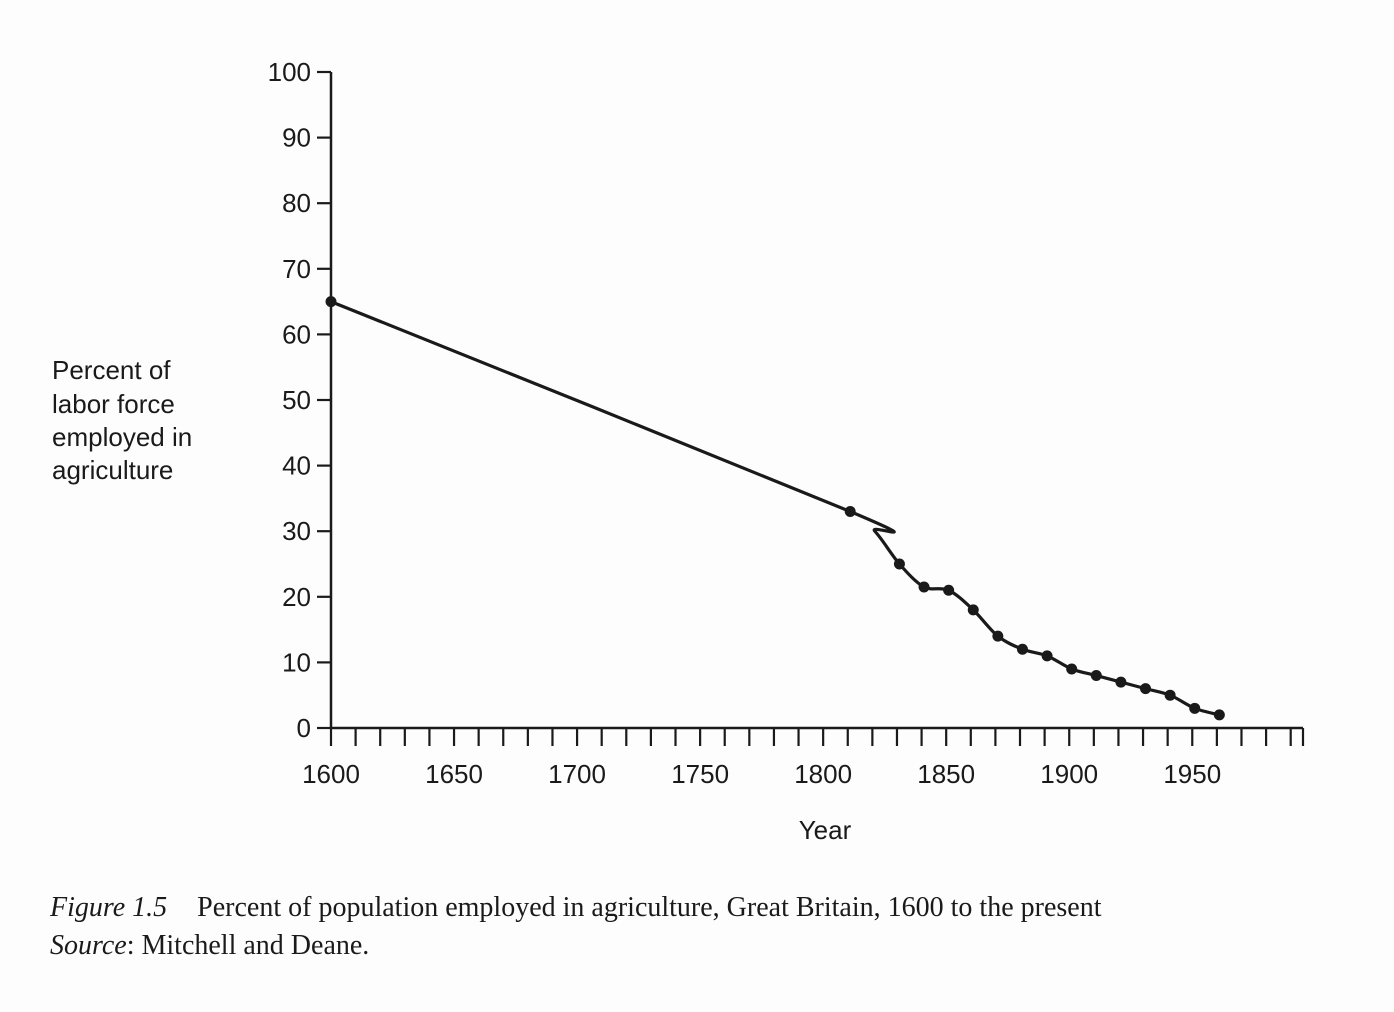 Image resolution: width=1394 pixels, height=1012 pixels. Describe the element at coordinates (296, 400) in the screenshot. I see `y-tick-label: 50` at that location.